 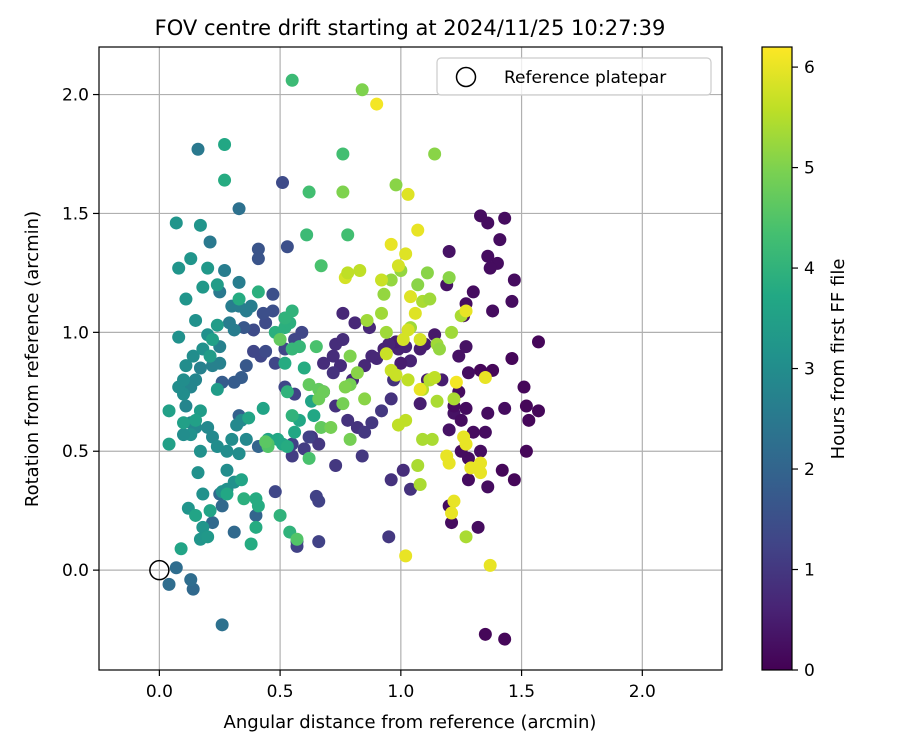 I want to click on colorbar: 0 1 2 3 4 5 6 Hours from first FF file, so click(x=805, y=363).